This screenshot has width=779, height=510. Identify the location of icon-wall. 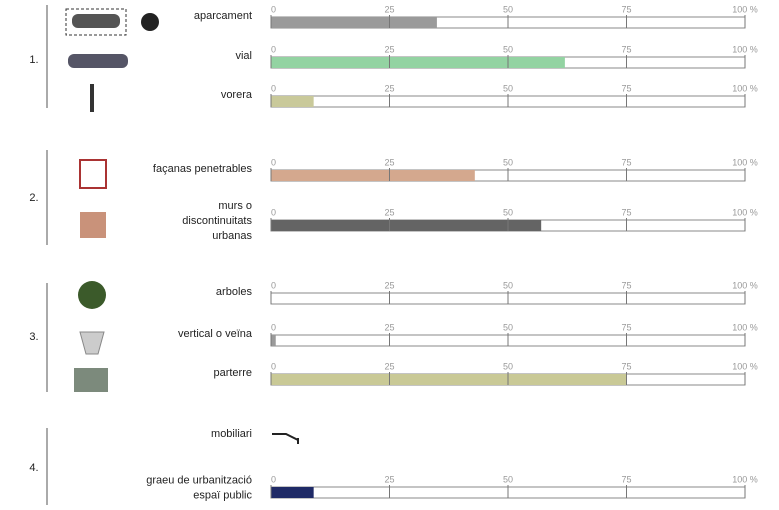
(93, 225).